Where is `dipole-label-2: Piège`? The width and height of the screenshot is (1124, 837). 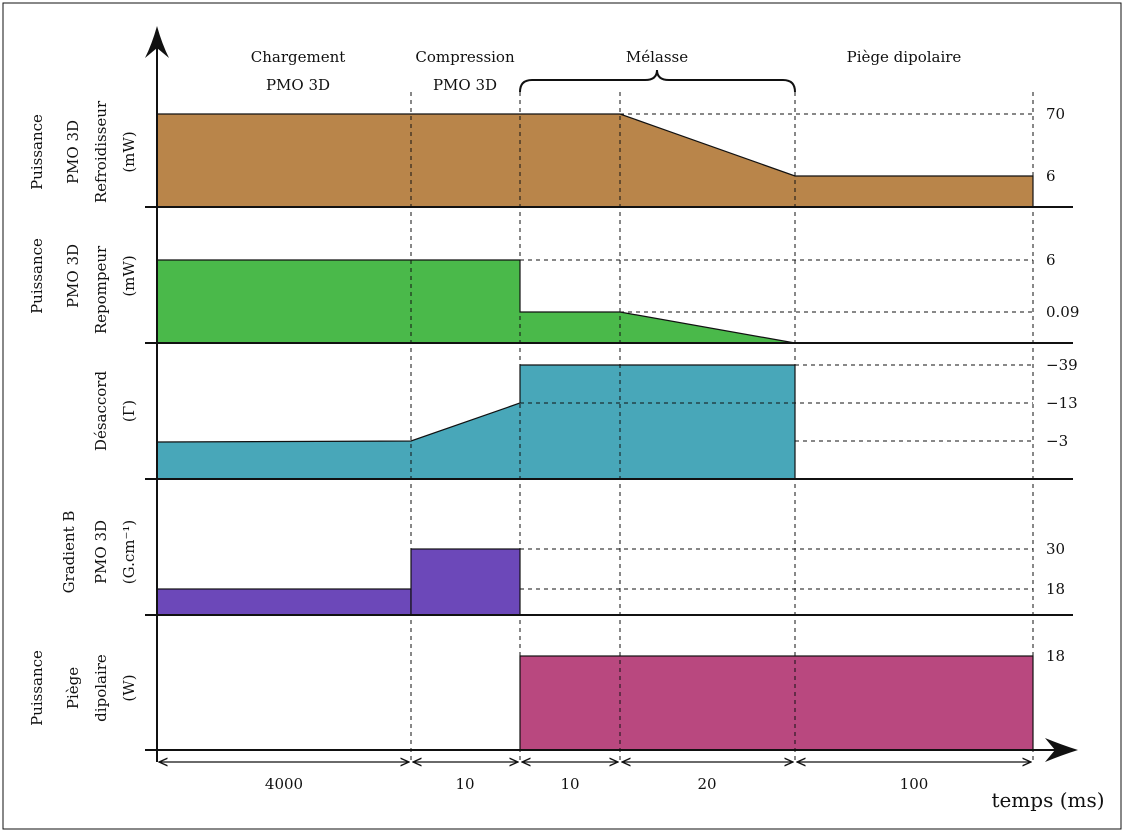 dipole-label-2: Piège is located at coordinates (73, 688).